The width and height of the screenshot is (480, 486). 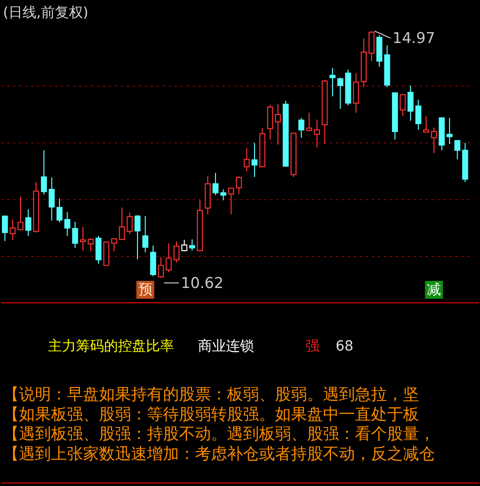 What do you see at coordinates (218, 454) in the screenshot?
I see `text: 【遇到上张家数迅速增加：考虑补仓或者持股不动，反之减仓` at bounding box center [218, 454].